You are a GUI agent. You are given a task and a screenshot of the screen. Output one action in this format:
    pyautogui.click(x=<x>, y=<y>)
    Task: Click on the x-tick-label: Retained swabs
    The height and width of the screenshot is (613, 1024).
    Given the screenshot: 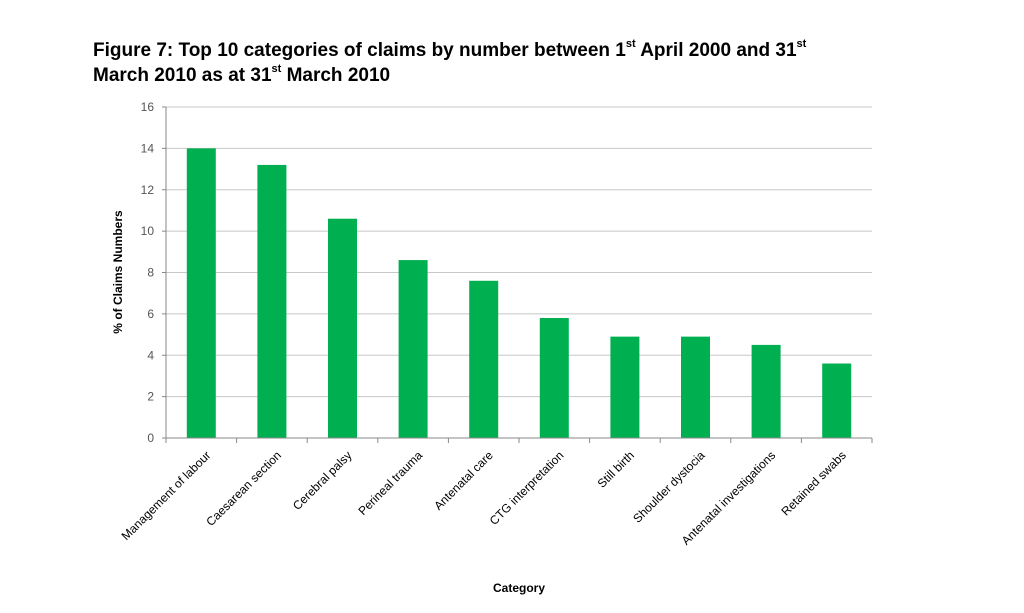 What is the action you would take?
    pyautogui.click(x=814, y=483)
    